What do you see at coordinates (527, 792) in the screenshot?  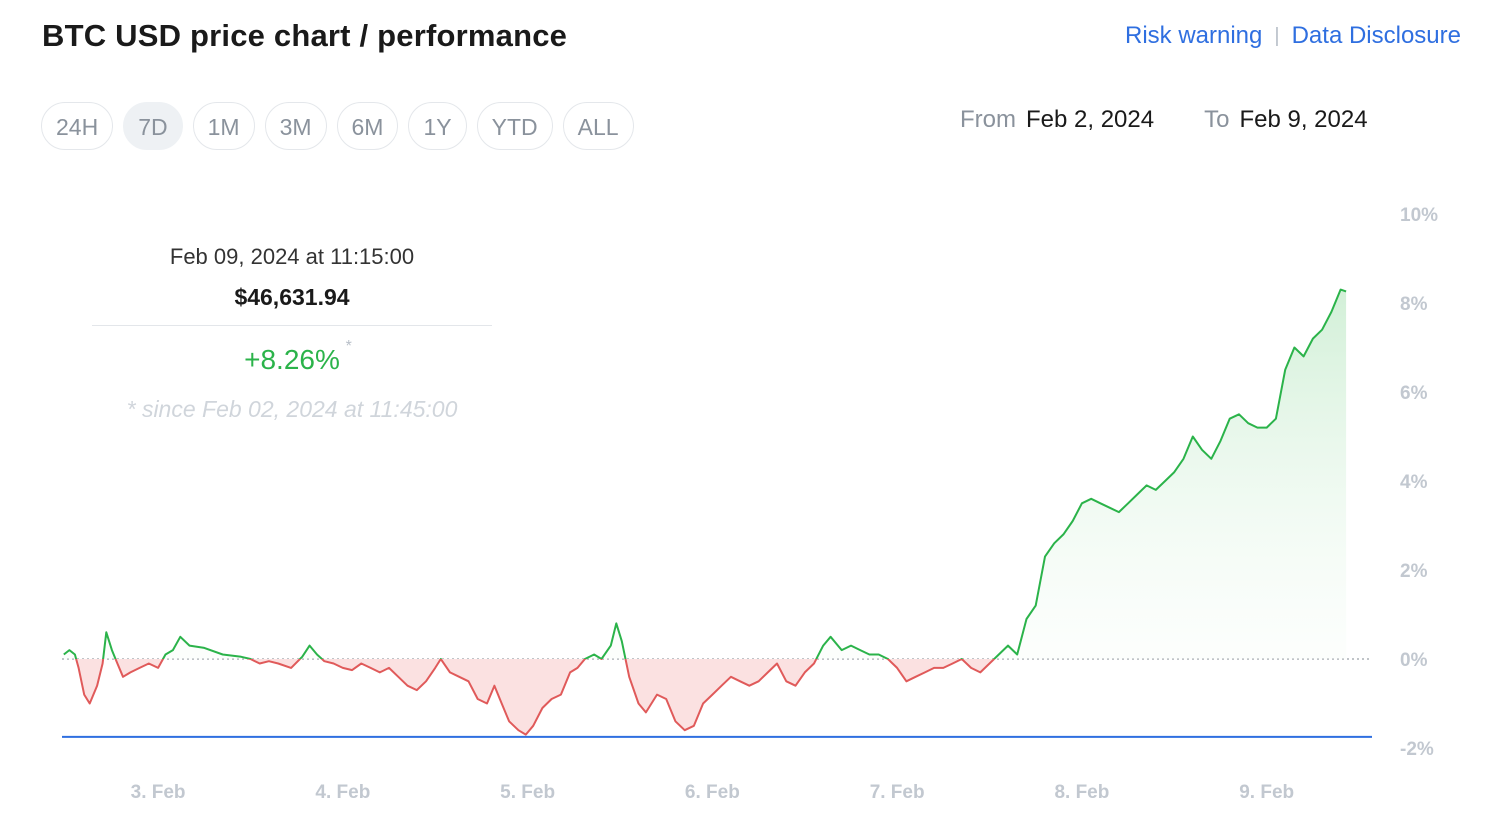 I see `x-tick-label: 5. Feb` at bounding box center [527, 792].